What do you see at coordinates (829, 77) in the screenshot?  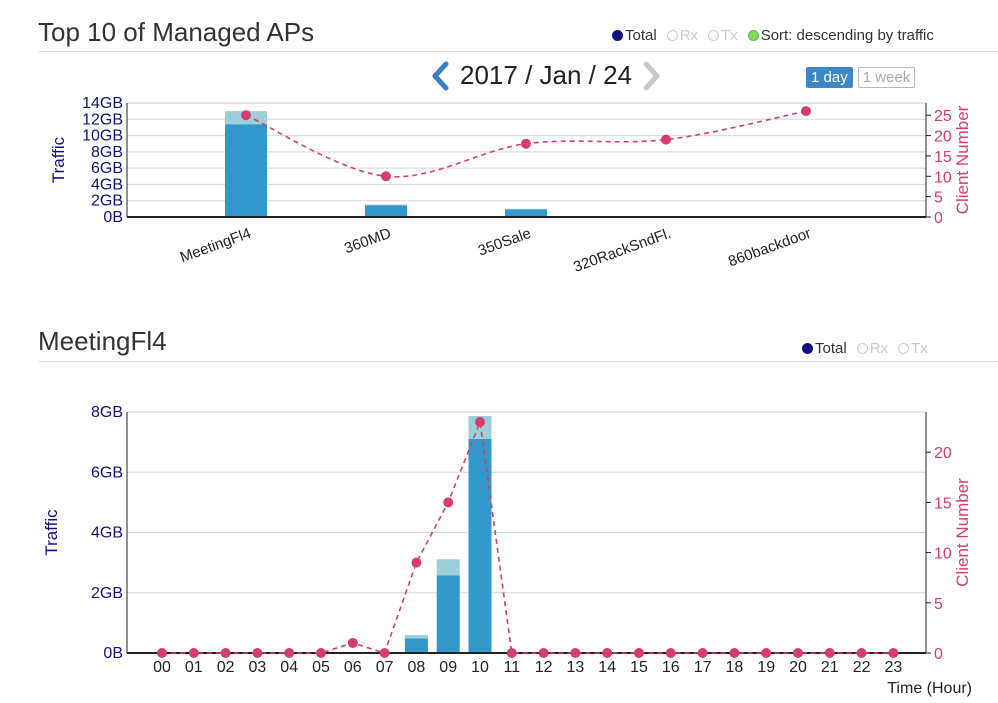 I see `one-day-button: 1 day` at bounding box center [829, 77].